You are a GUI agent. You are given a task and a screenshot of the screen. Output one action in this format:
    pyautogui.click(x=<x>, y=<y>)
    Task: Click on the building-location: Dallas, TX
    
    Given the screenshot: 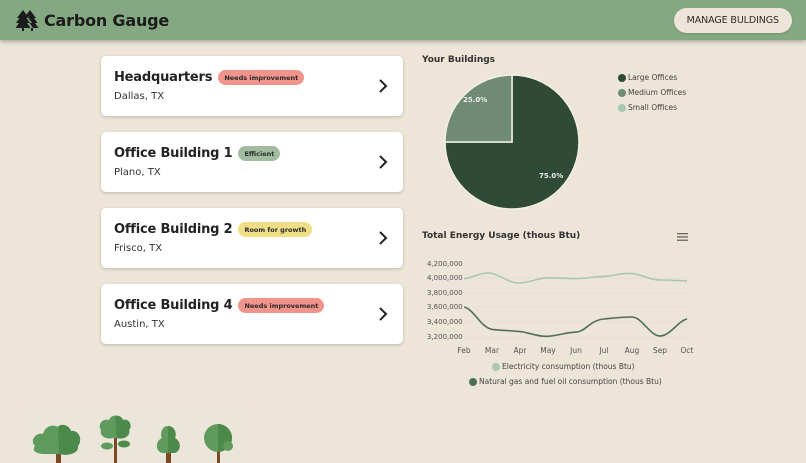 What is the action you would take?
    pyautogui.click(x=139, y=96)
    